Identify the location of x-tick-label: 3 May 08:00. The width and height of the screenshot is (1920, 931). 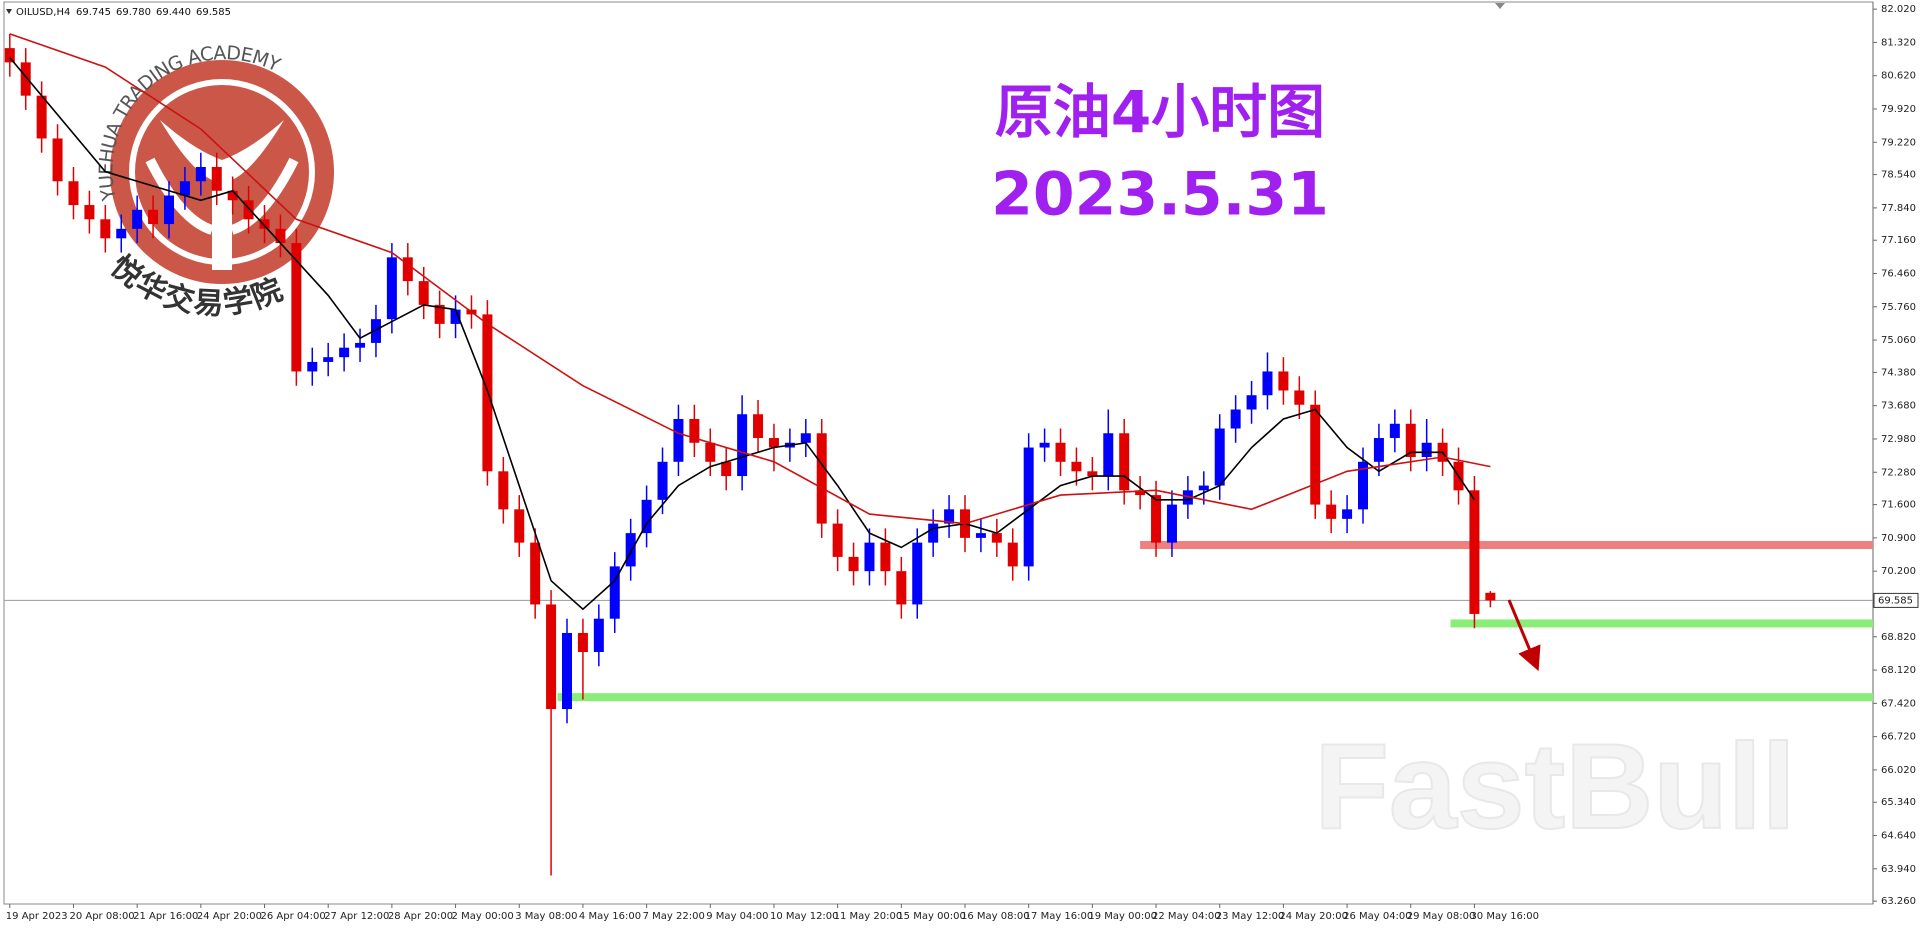
(546, 916).